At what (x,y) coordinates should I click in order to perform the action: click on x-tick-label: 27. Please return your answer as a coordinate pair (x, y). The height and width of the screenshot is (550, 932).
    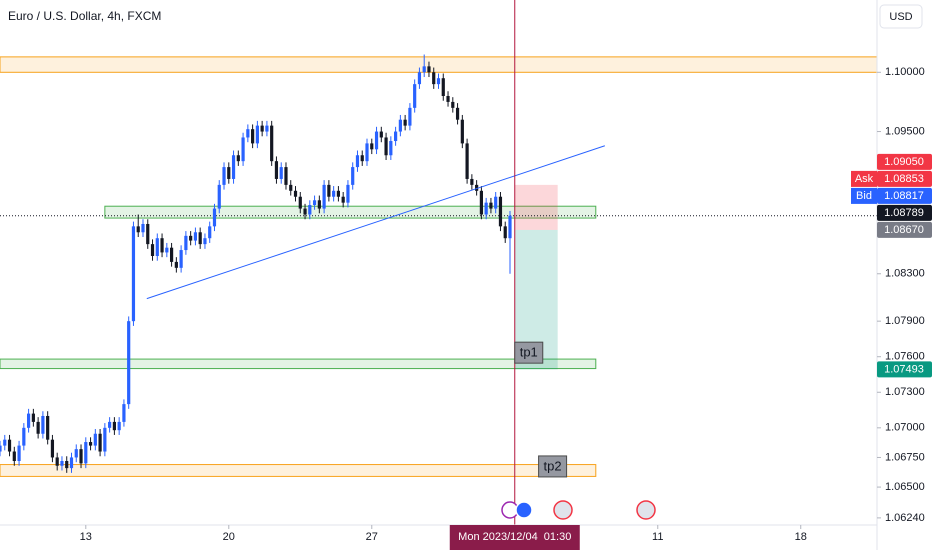
    Looking at the image, I should click on (372, 537).